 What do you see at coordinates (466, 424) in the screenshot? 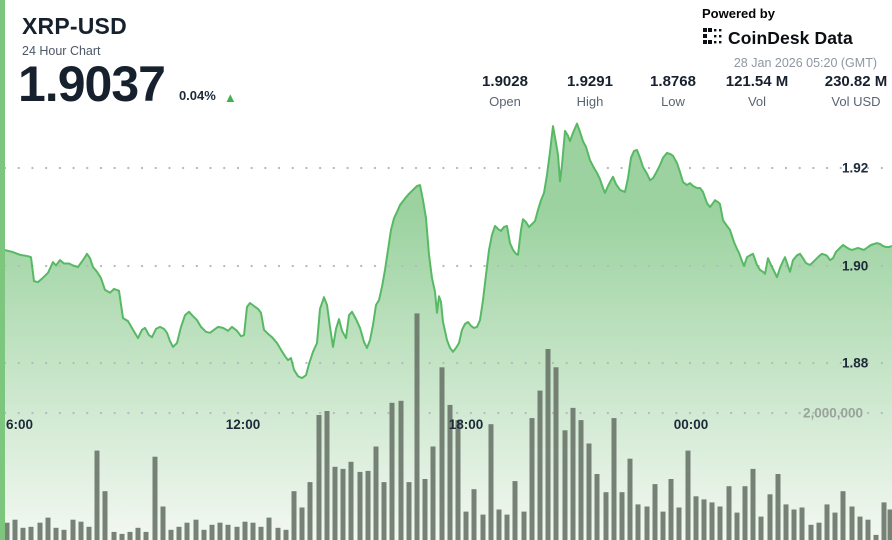
I see `time-axis-label-18:00: 18:00` at bounding box center [466, 424].